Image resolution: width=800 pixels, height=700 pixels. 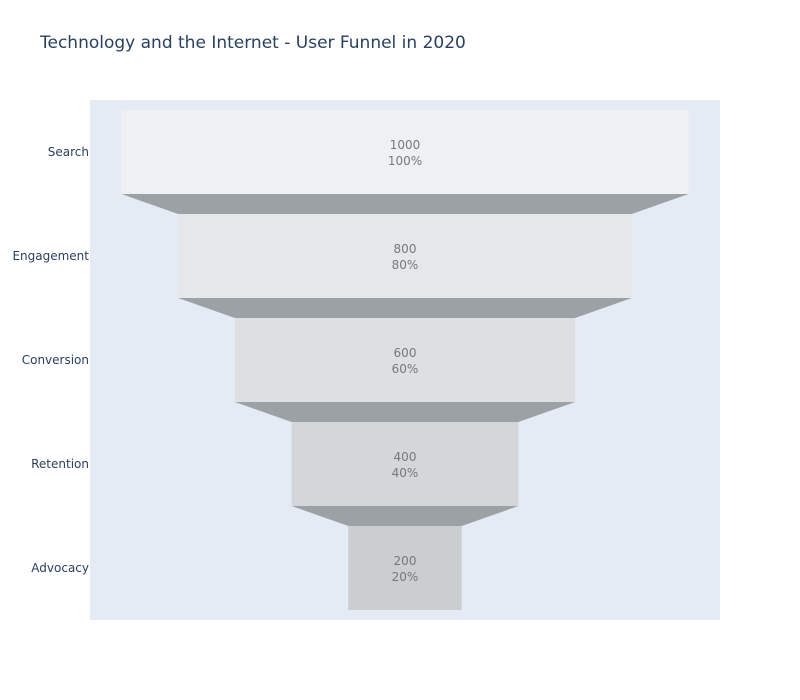 I want to click on funnel-bar-advocacy, so click(x=405, y=568).